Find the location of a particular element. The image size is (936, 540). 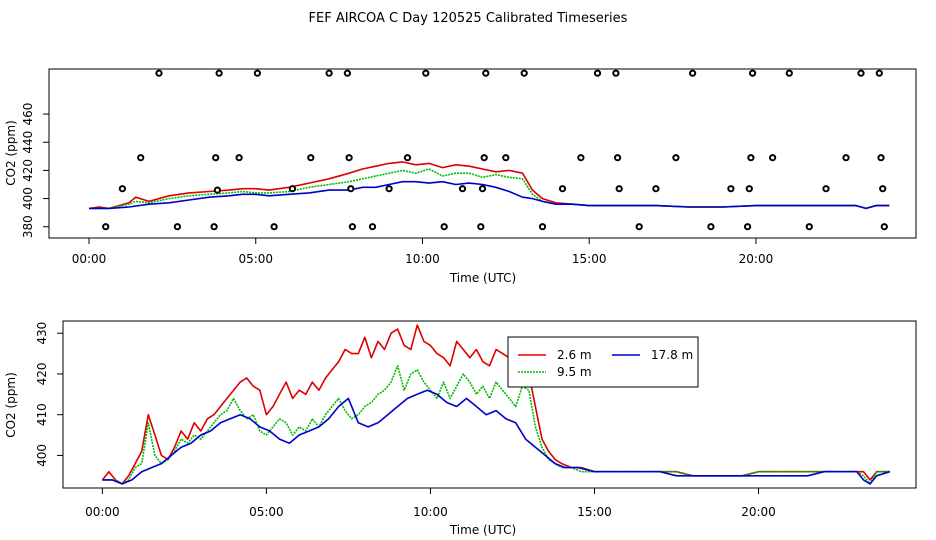

bottom-y-tick-label: 420 is located at coordinates (42, 373).